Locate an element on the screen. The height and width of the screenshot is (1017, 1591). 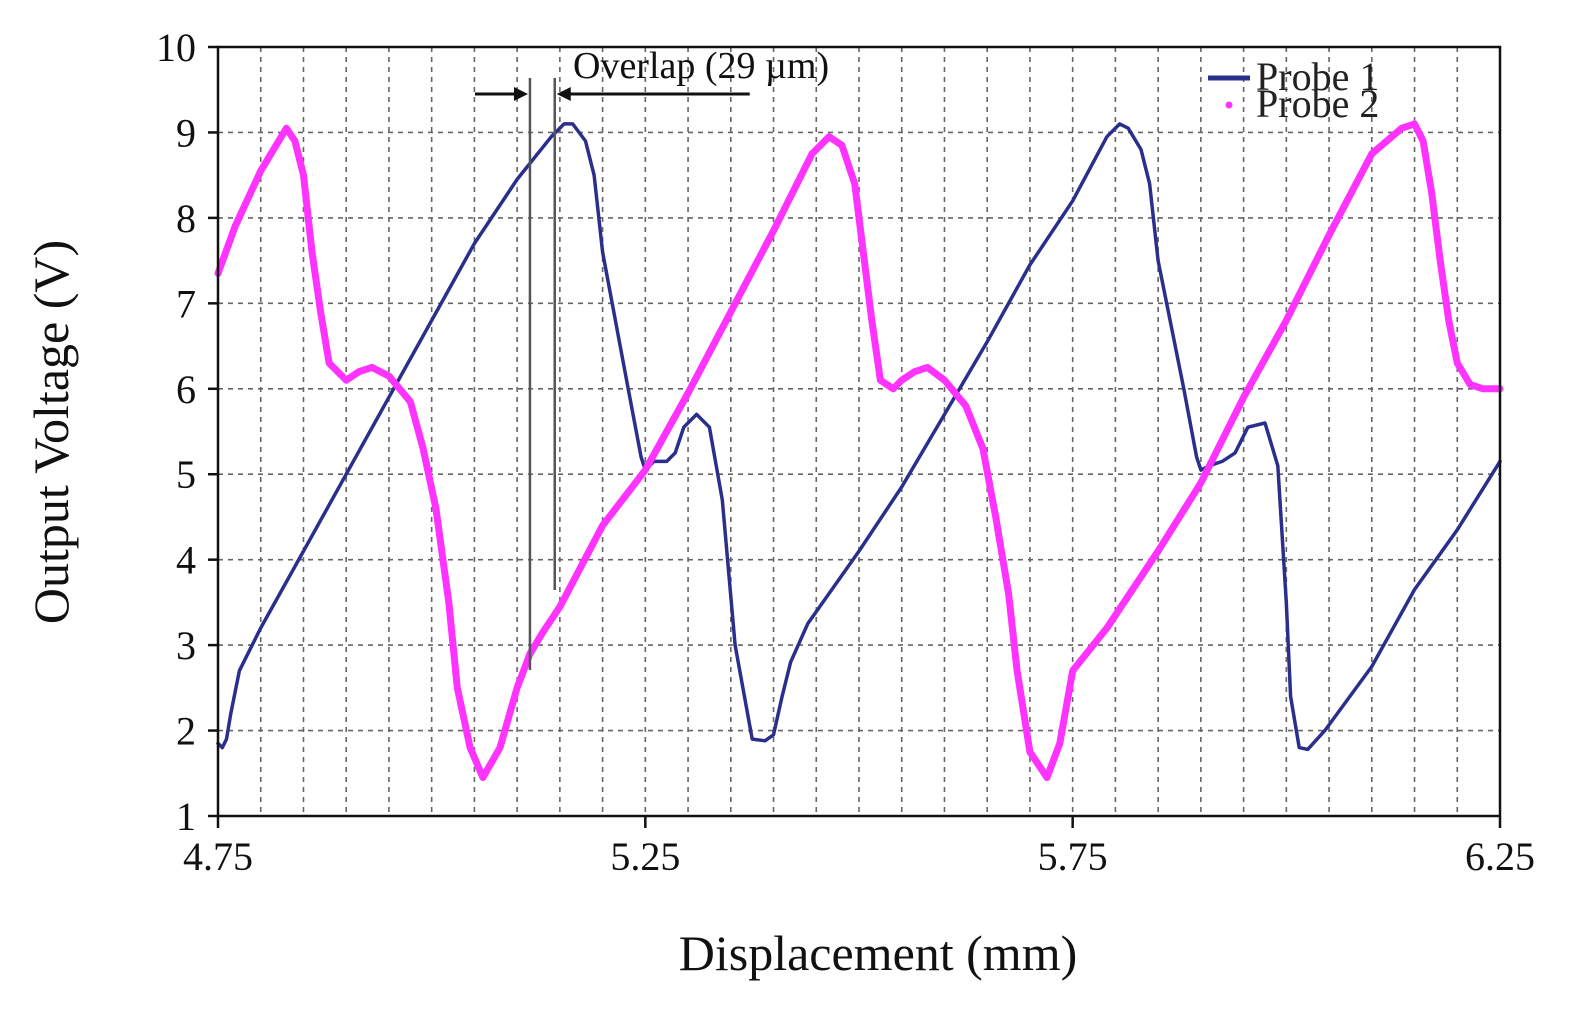
y-tick-label: 10 is located at coordinates (176, 47).